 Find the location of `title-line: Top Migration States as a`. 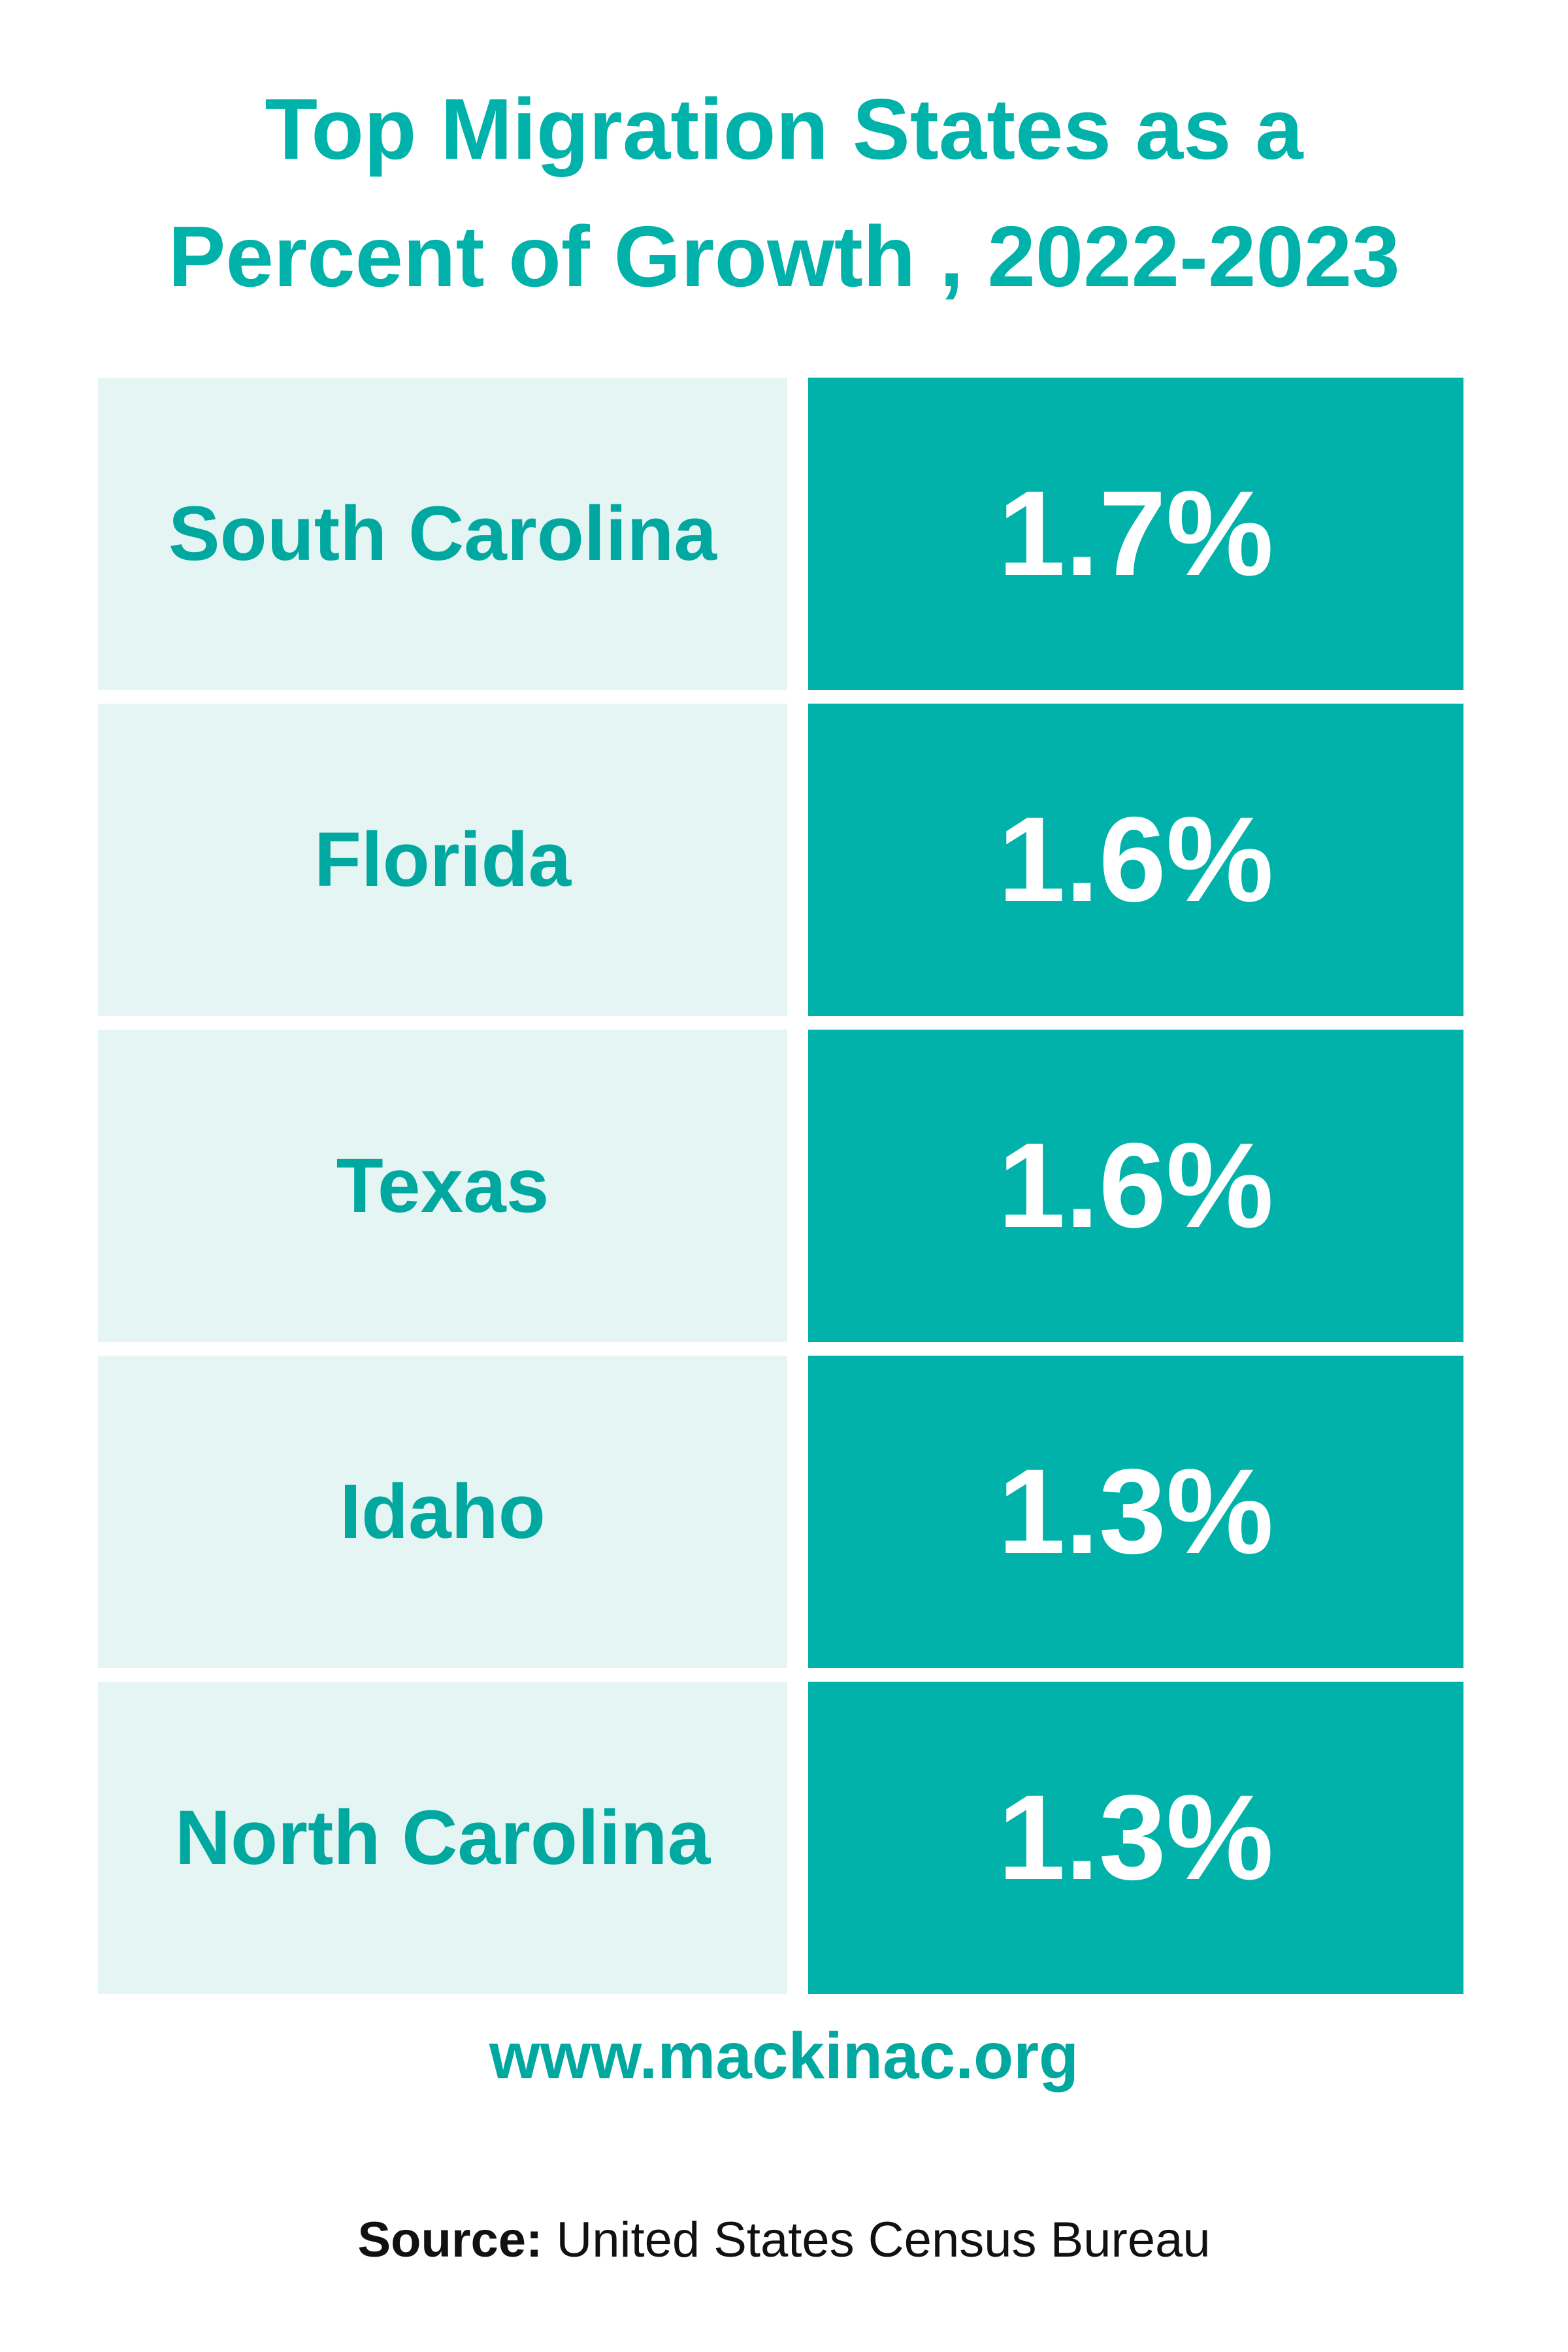

title-line: Top Migration States as a is located at coordinates (784, 129).